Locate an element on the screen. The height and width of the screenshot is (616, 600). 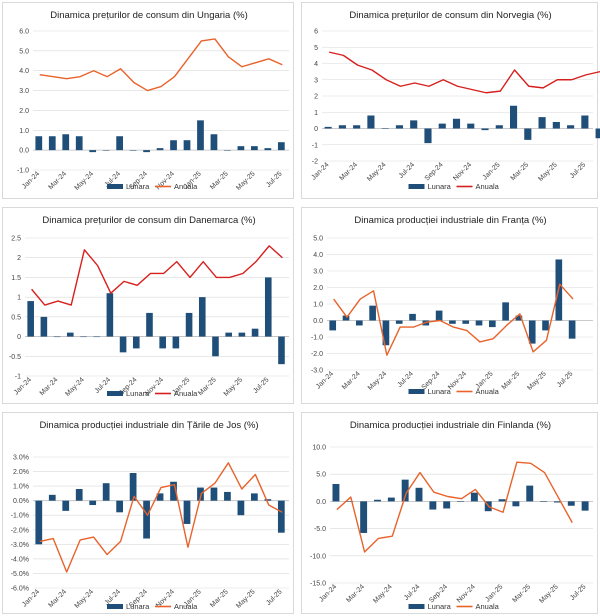
y-tick-label: -3.0% is located at coordinates (20, 545).